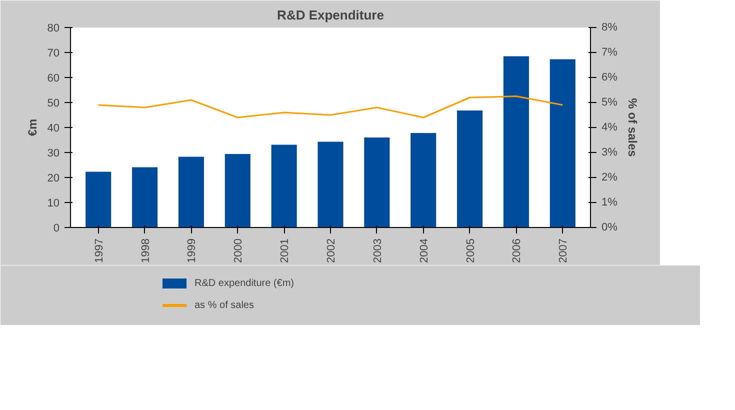 The width and height of the screenshot is (735, 410). I want to click on line-series, so click(331, 107).